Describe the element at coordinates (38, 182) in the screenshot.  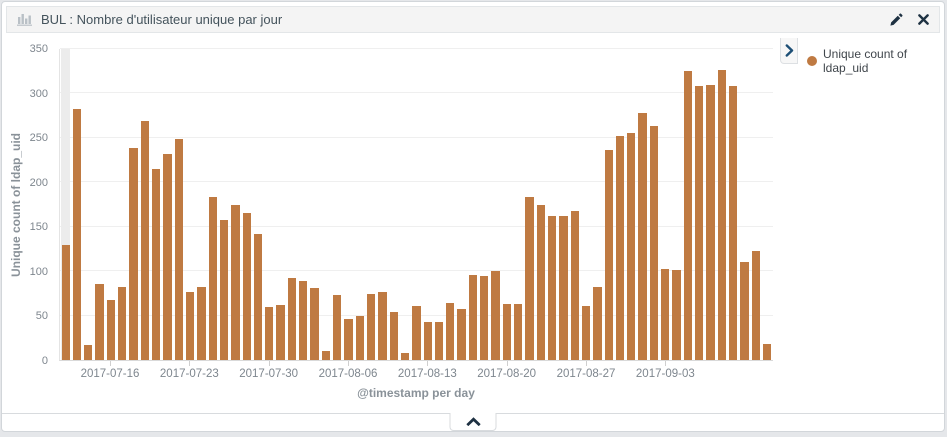
I see `y-tick-label: 200` at that location.